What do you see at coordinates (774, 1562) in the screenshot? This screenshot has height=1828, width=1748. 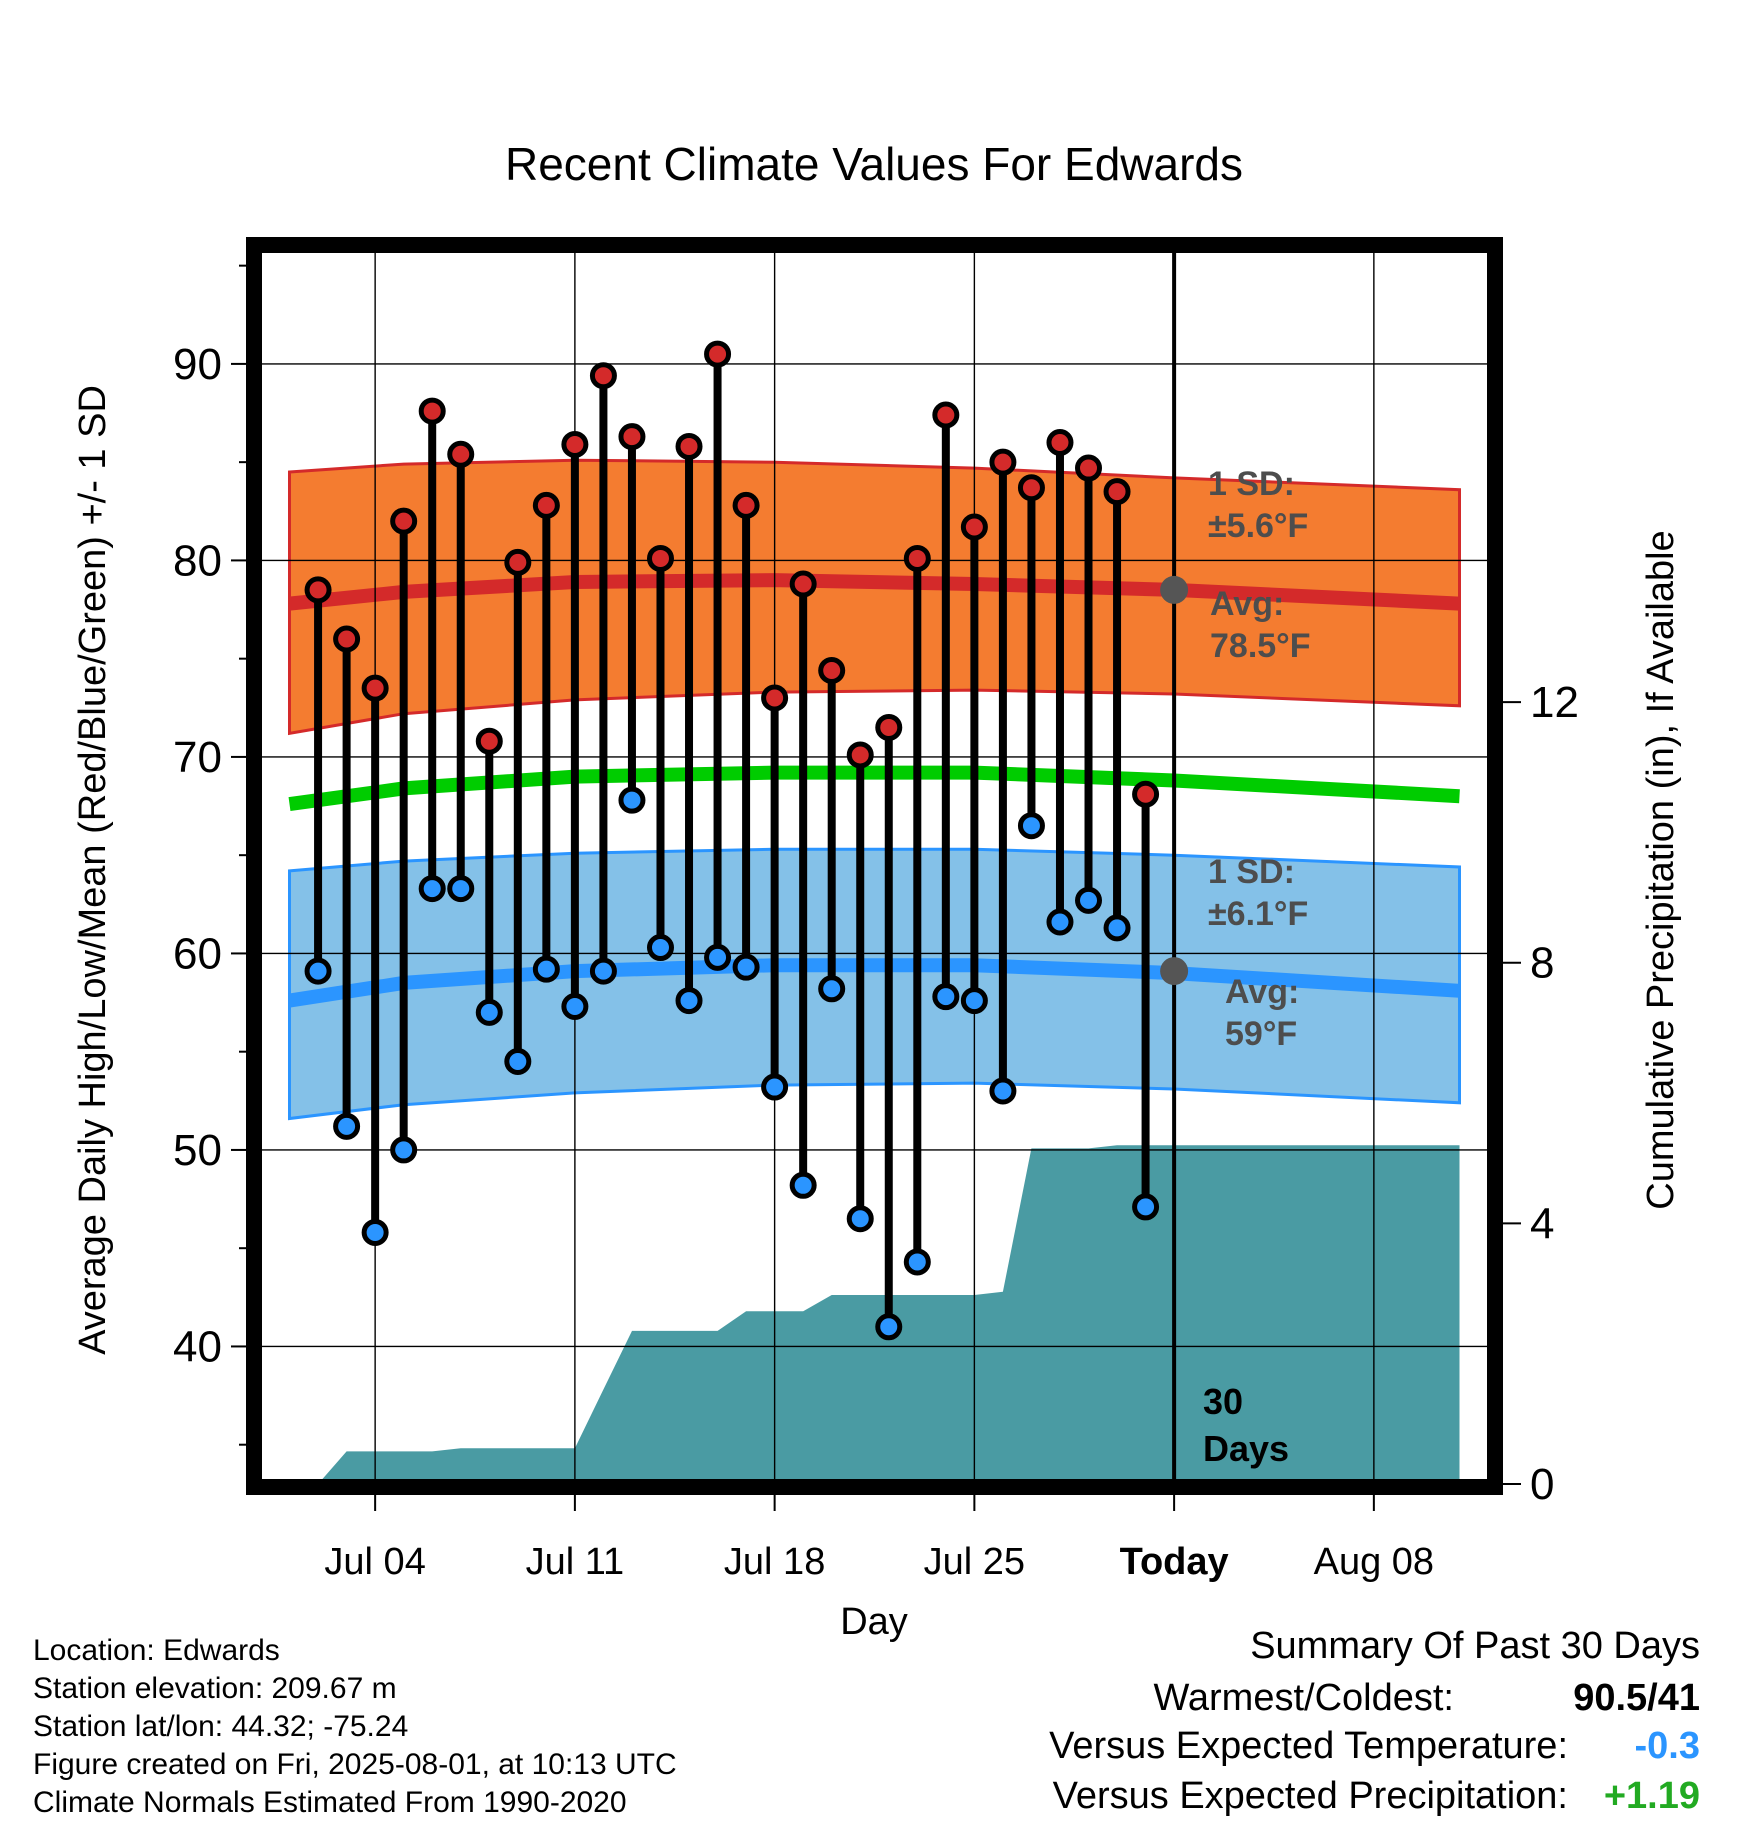 I see `x-tick-label: Jul 18` at bounding box center [774, 1562].